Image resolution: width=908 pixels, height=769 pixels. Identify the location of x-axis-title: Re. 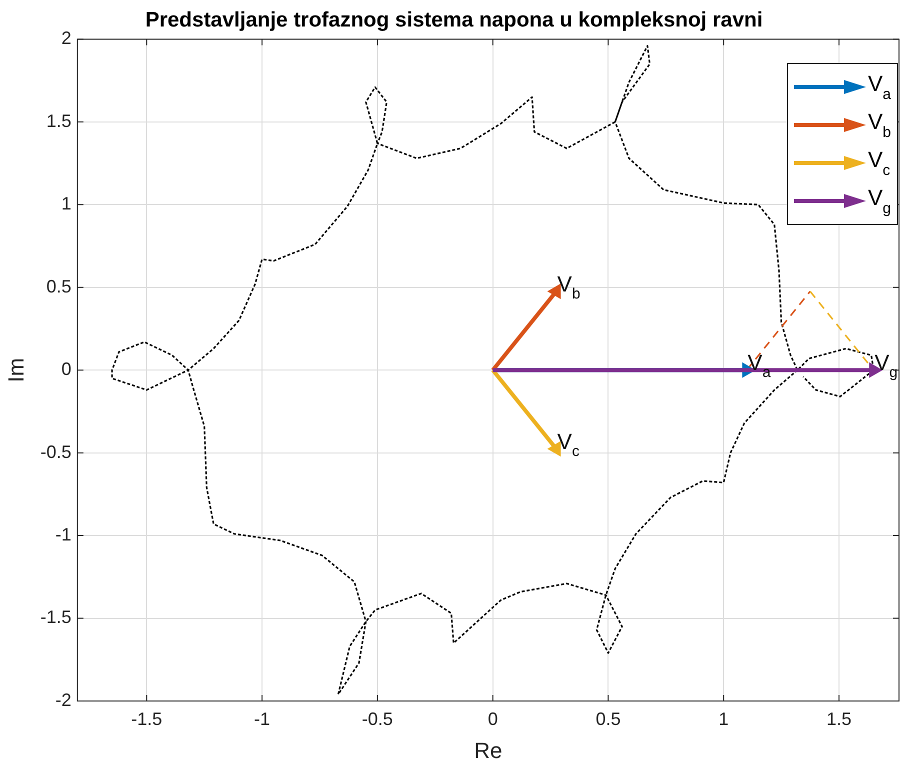
(488, 750).